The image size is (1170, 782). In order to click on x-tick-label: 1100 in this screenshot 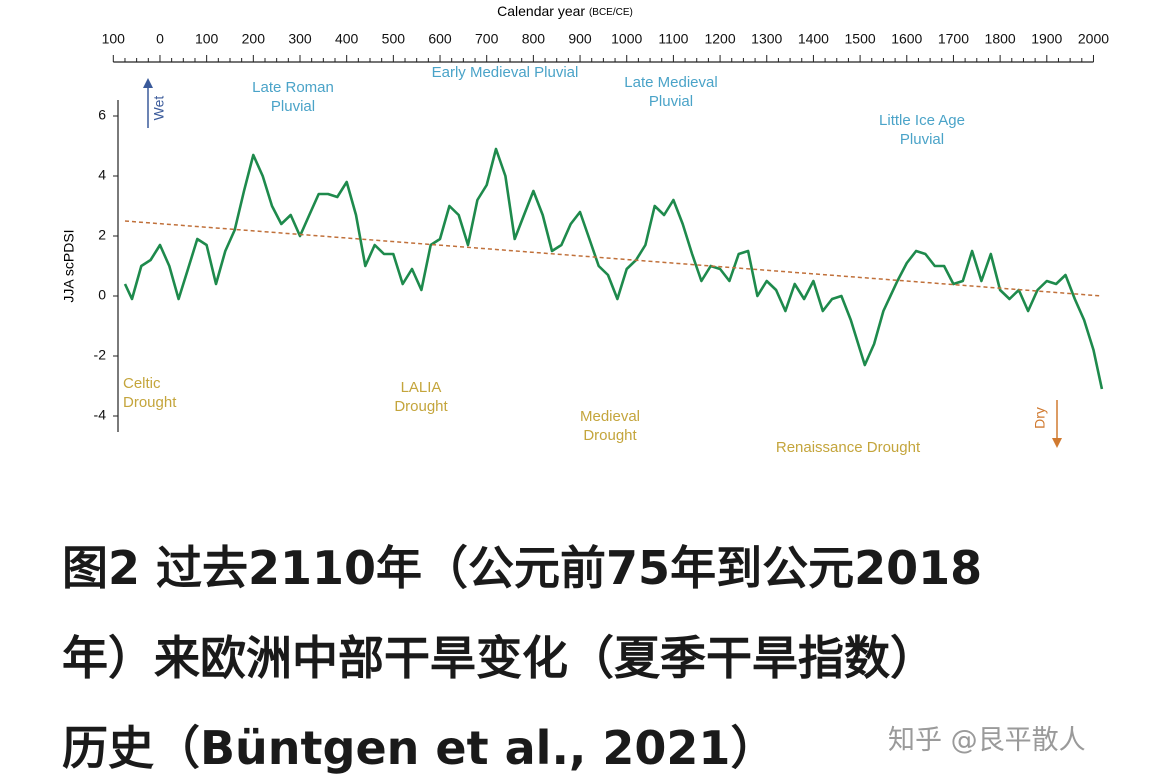, I will do `click(673, 39)`.